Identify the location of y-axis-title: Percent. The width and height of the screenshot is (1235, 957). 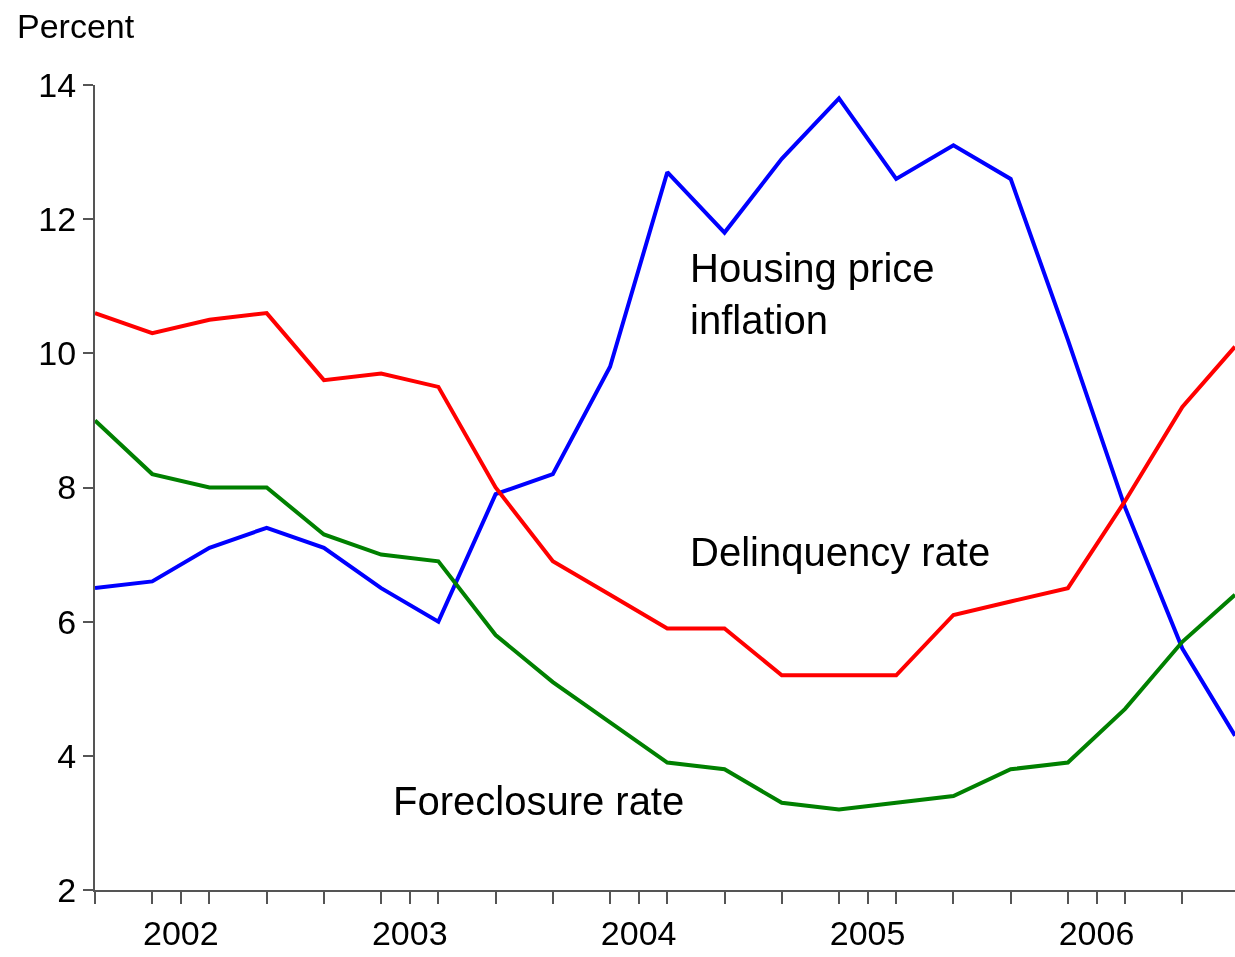
(76, 26).